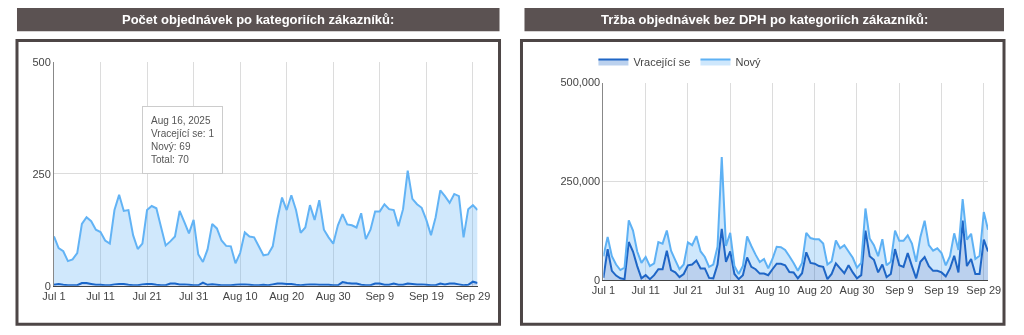 This screenshot has width=1024, height=335. Describe the element at coordinates (41, 173) in the screenshot. I see `y-tick-label: 250` at that location.